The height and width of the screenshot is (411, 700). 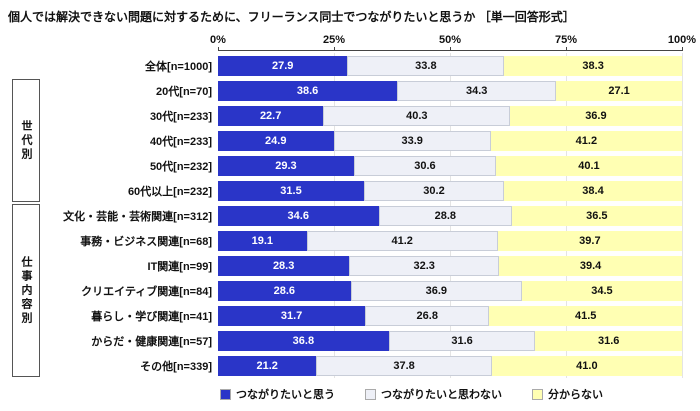 What do you see at coordinates (450, 40) in the screenshot?
I see `x-axis-tick-label: 50%` at bounding box center [450, 40].